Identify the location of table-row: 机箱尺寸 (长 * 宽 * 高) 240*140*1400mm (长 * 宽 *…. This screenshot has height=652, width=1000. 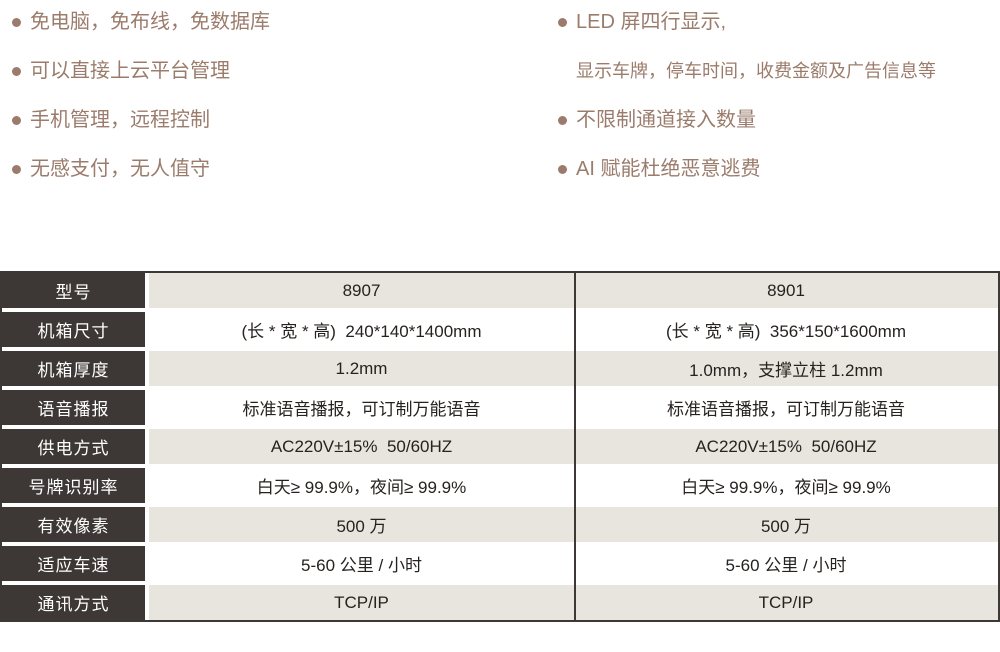
(500, 329).